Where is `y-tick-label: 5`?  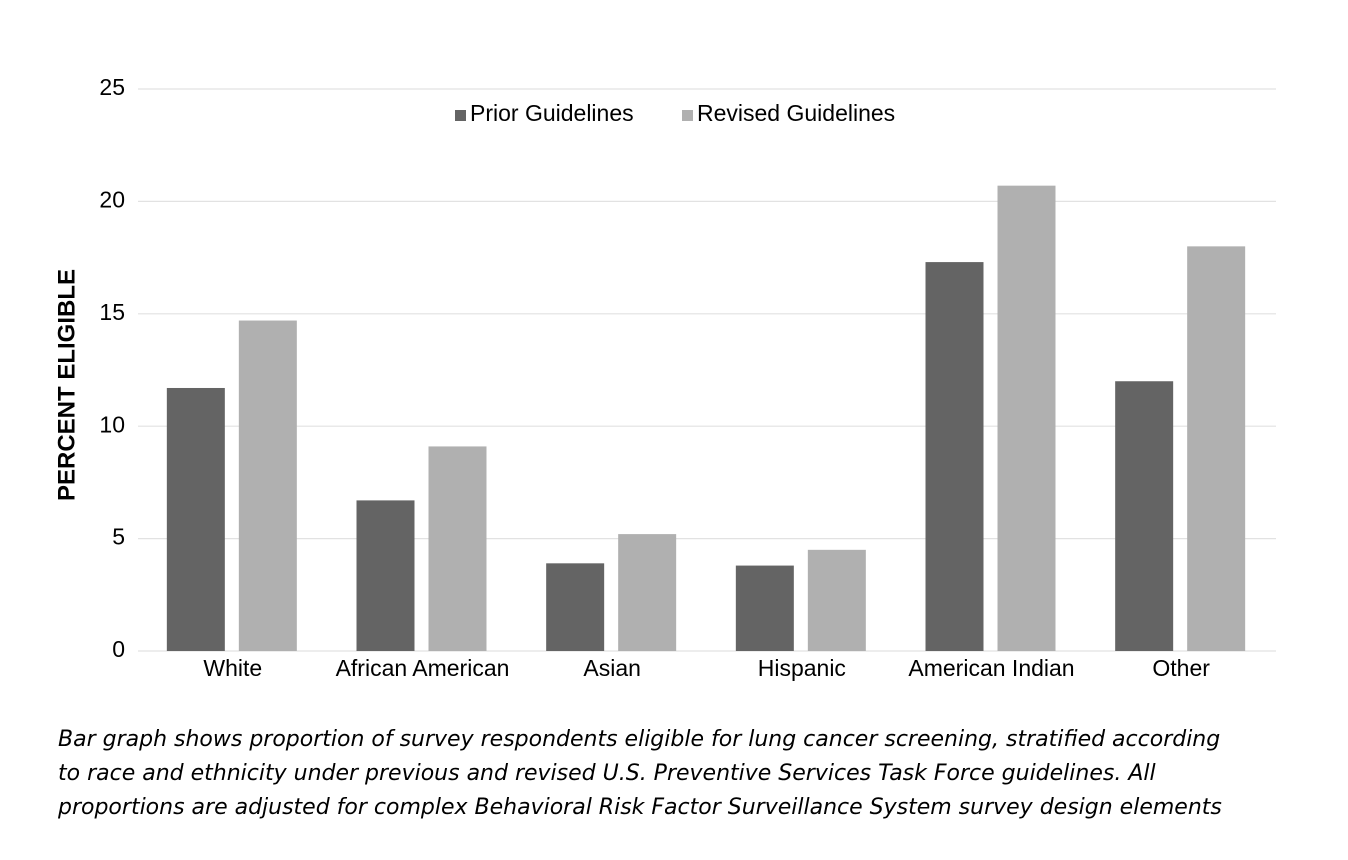 y-tick-label: 5 is located at coordinates (118, 537).